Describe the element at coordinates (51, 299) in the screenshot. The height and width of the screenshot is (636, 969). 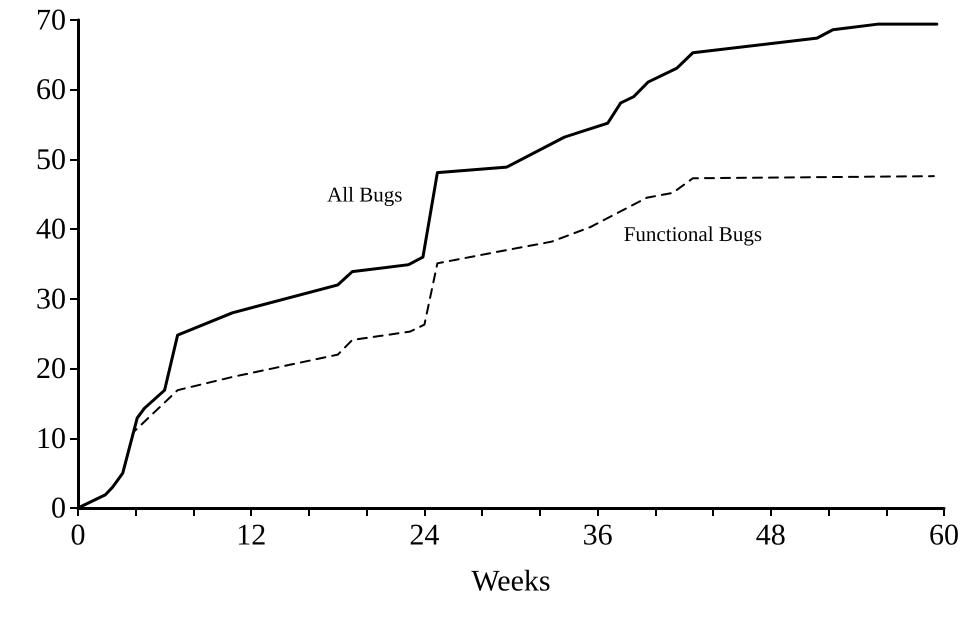
I see `y-tick-label: 30` at that location.